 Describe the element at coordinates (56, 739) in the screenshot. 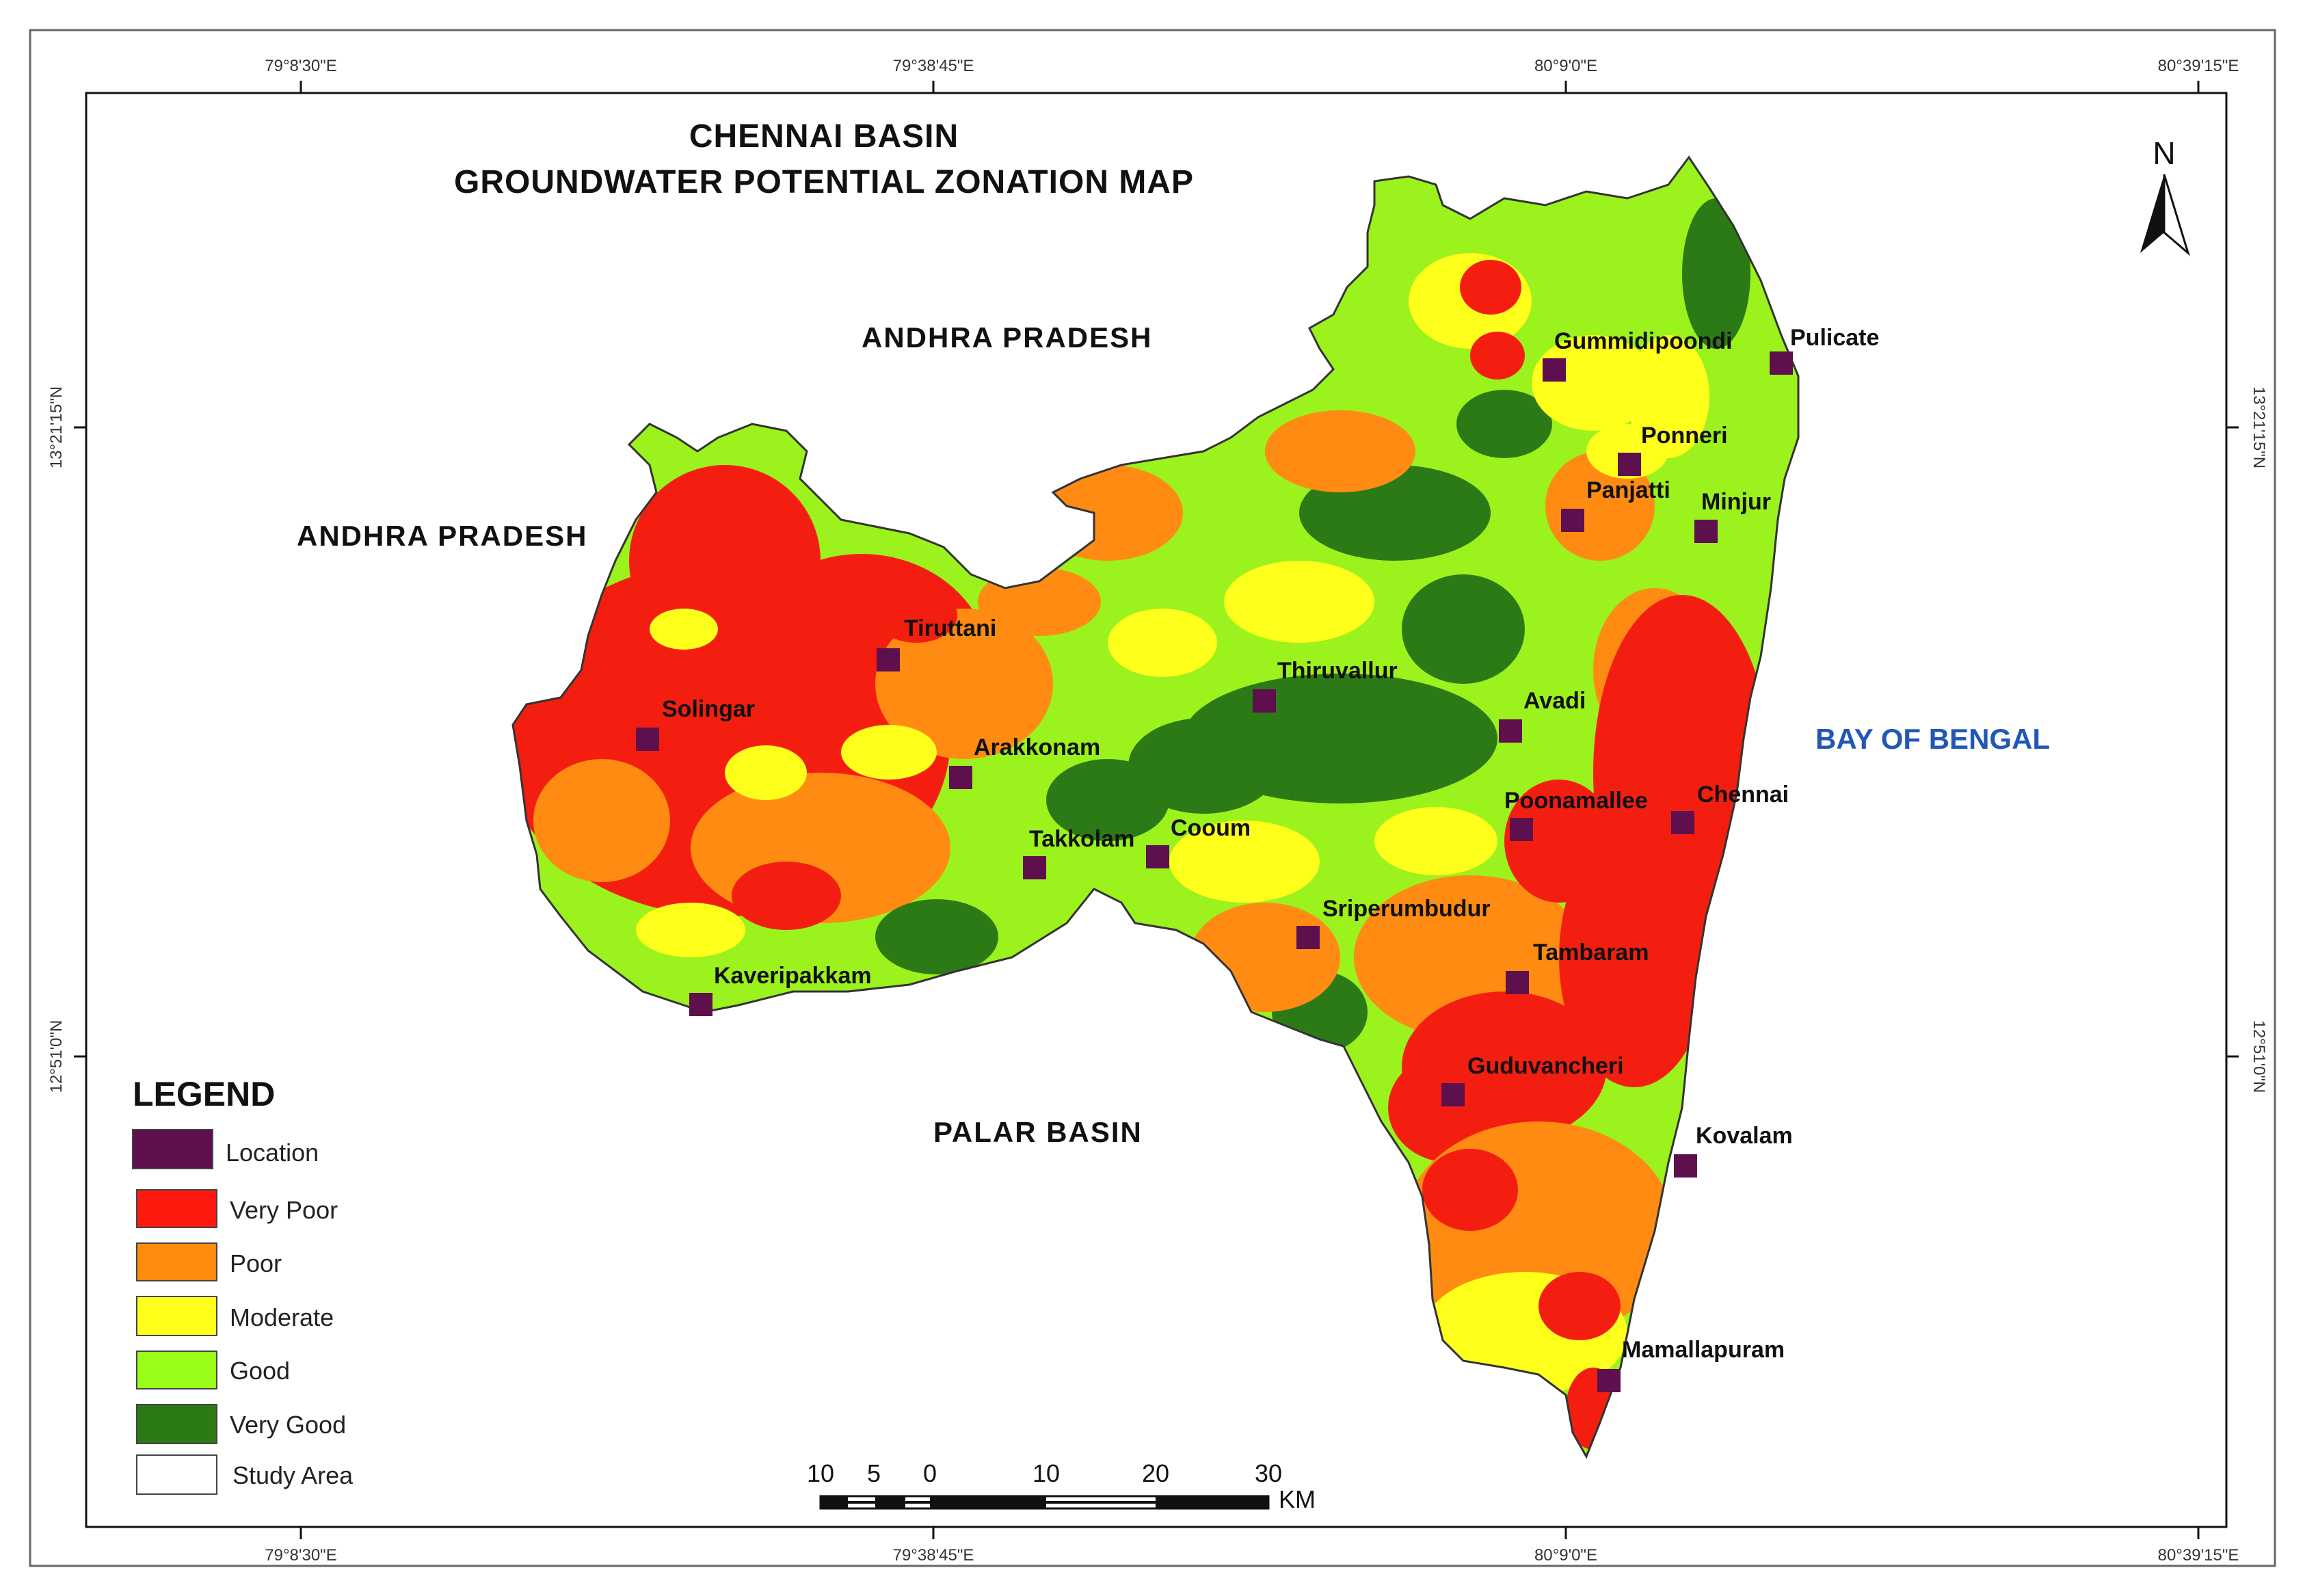

I see `graticule-labels-left: 13°21'15"N 12°51'0"N` at that location.